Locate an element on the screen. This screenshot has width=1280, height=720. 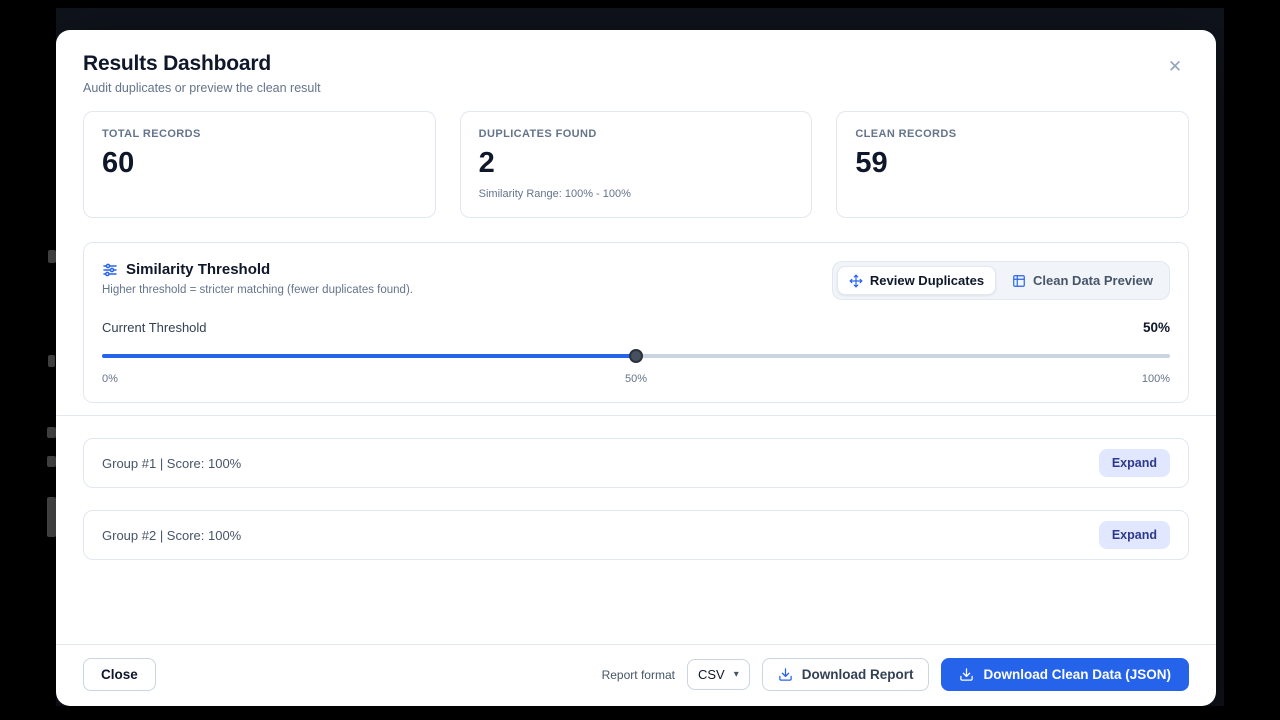
download-clean-data-button: Download Clean Data (JSON) is located at coordinates (1065, 674).